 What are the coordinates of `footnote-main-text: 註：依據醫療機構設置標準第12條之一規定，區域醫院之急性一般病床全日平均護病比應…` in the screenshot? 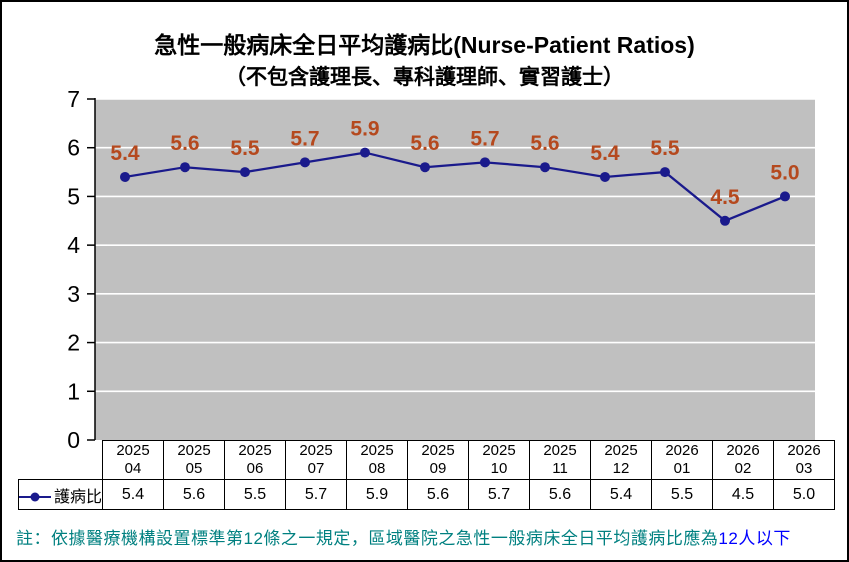 It's located at (367, 538).